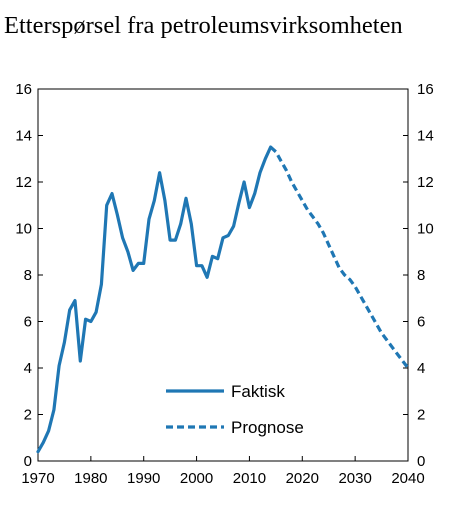  I want to click on x-tick-label: 2040, so click(407, 478).